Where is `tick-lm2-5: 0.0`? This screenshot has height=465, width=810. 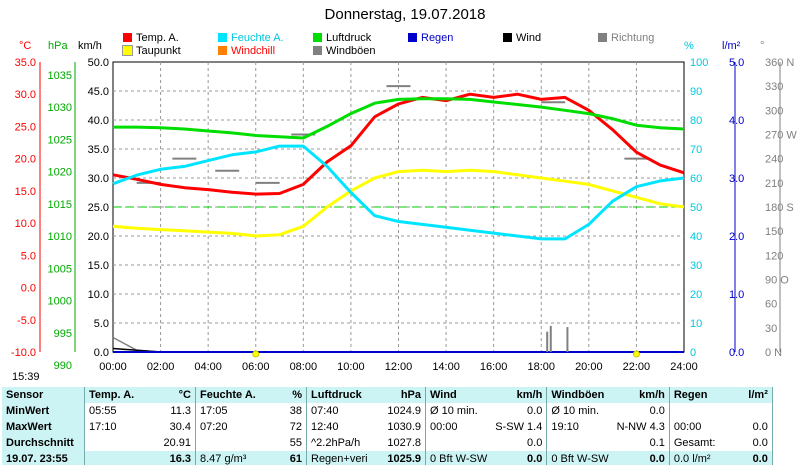 tick-lm2-5: 0.0 is located at coordinates (736, 353).